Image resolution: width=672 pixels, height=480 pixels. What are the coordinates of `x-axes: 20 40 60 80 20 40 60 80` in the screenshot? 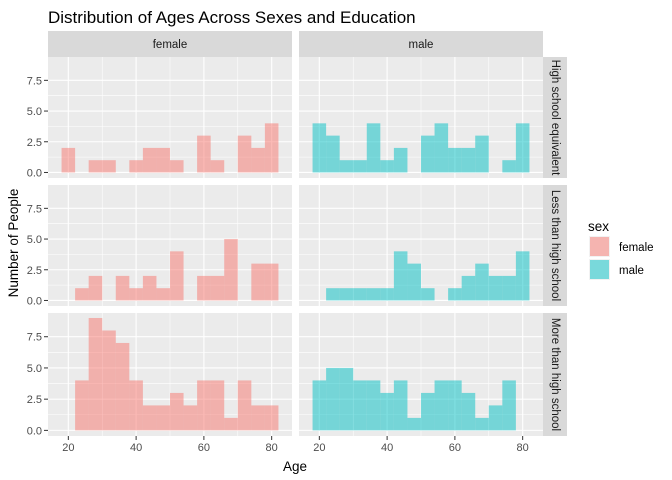 It's located at (295, 445).